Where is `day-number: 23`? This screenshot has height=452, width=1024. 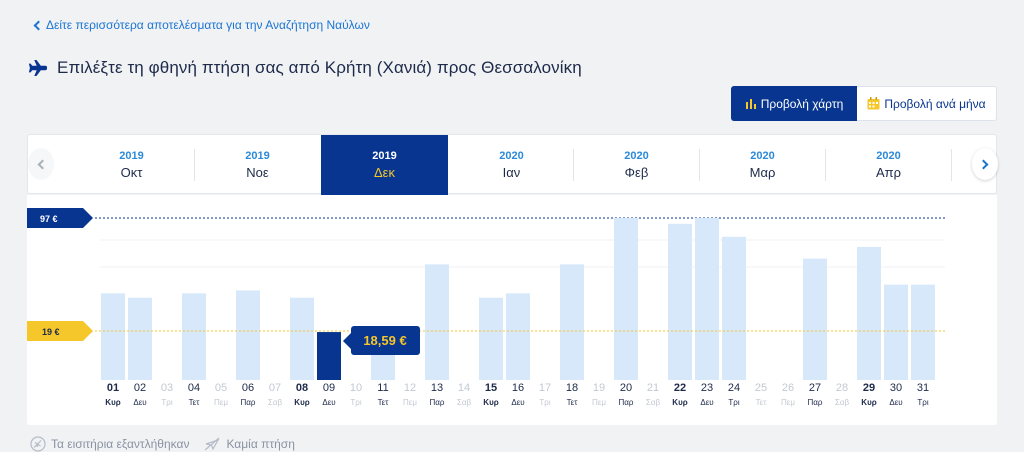 day-number: 23 is located at coordinates (707, 388).